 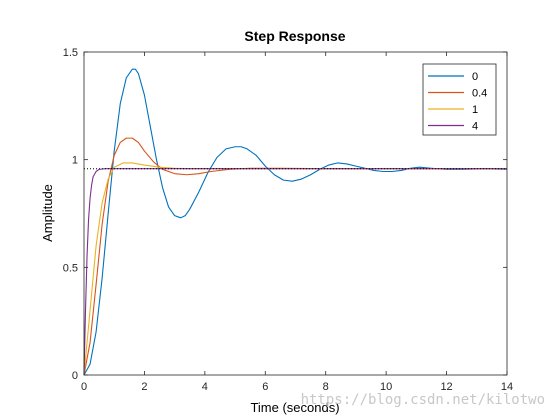 What do you see at coordinates (75, 161) in the screenshot?
I see `y-tick-label: 1` at bounding box center [75, 161].